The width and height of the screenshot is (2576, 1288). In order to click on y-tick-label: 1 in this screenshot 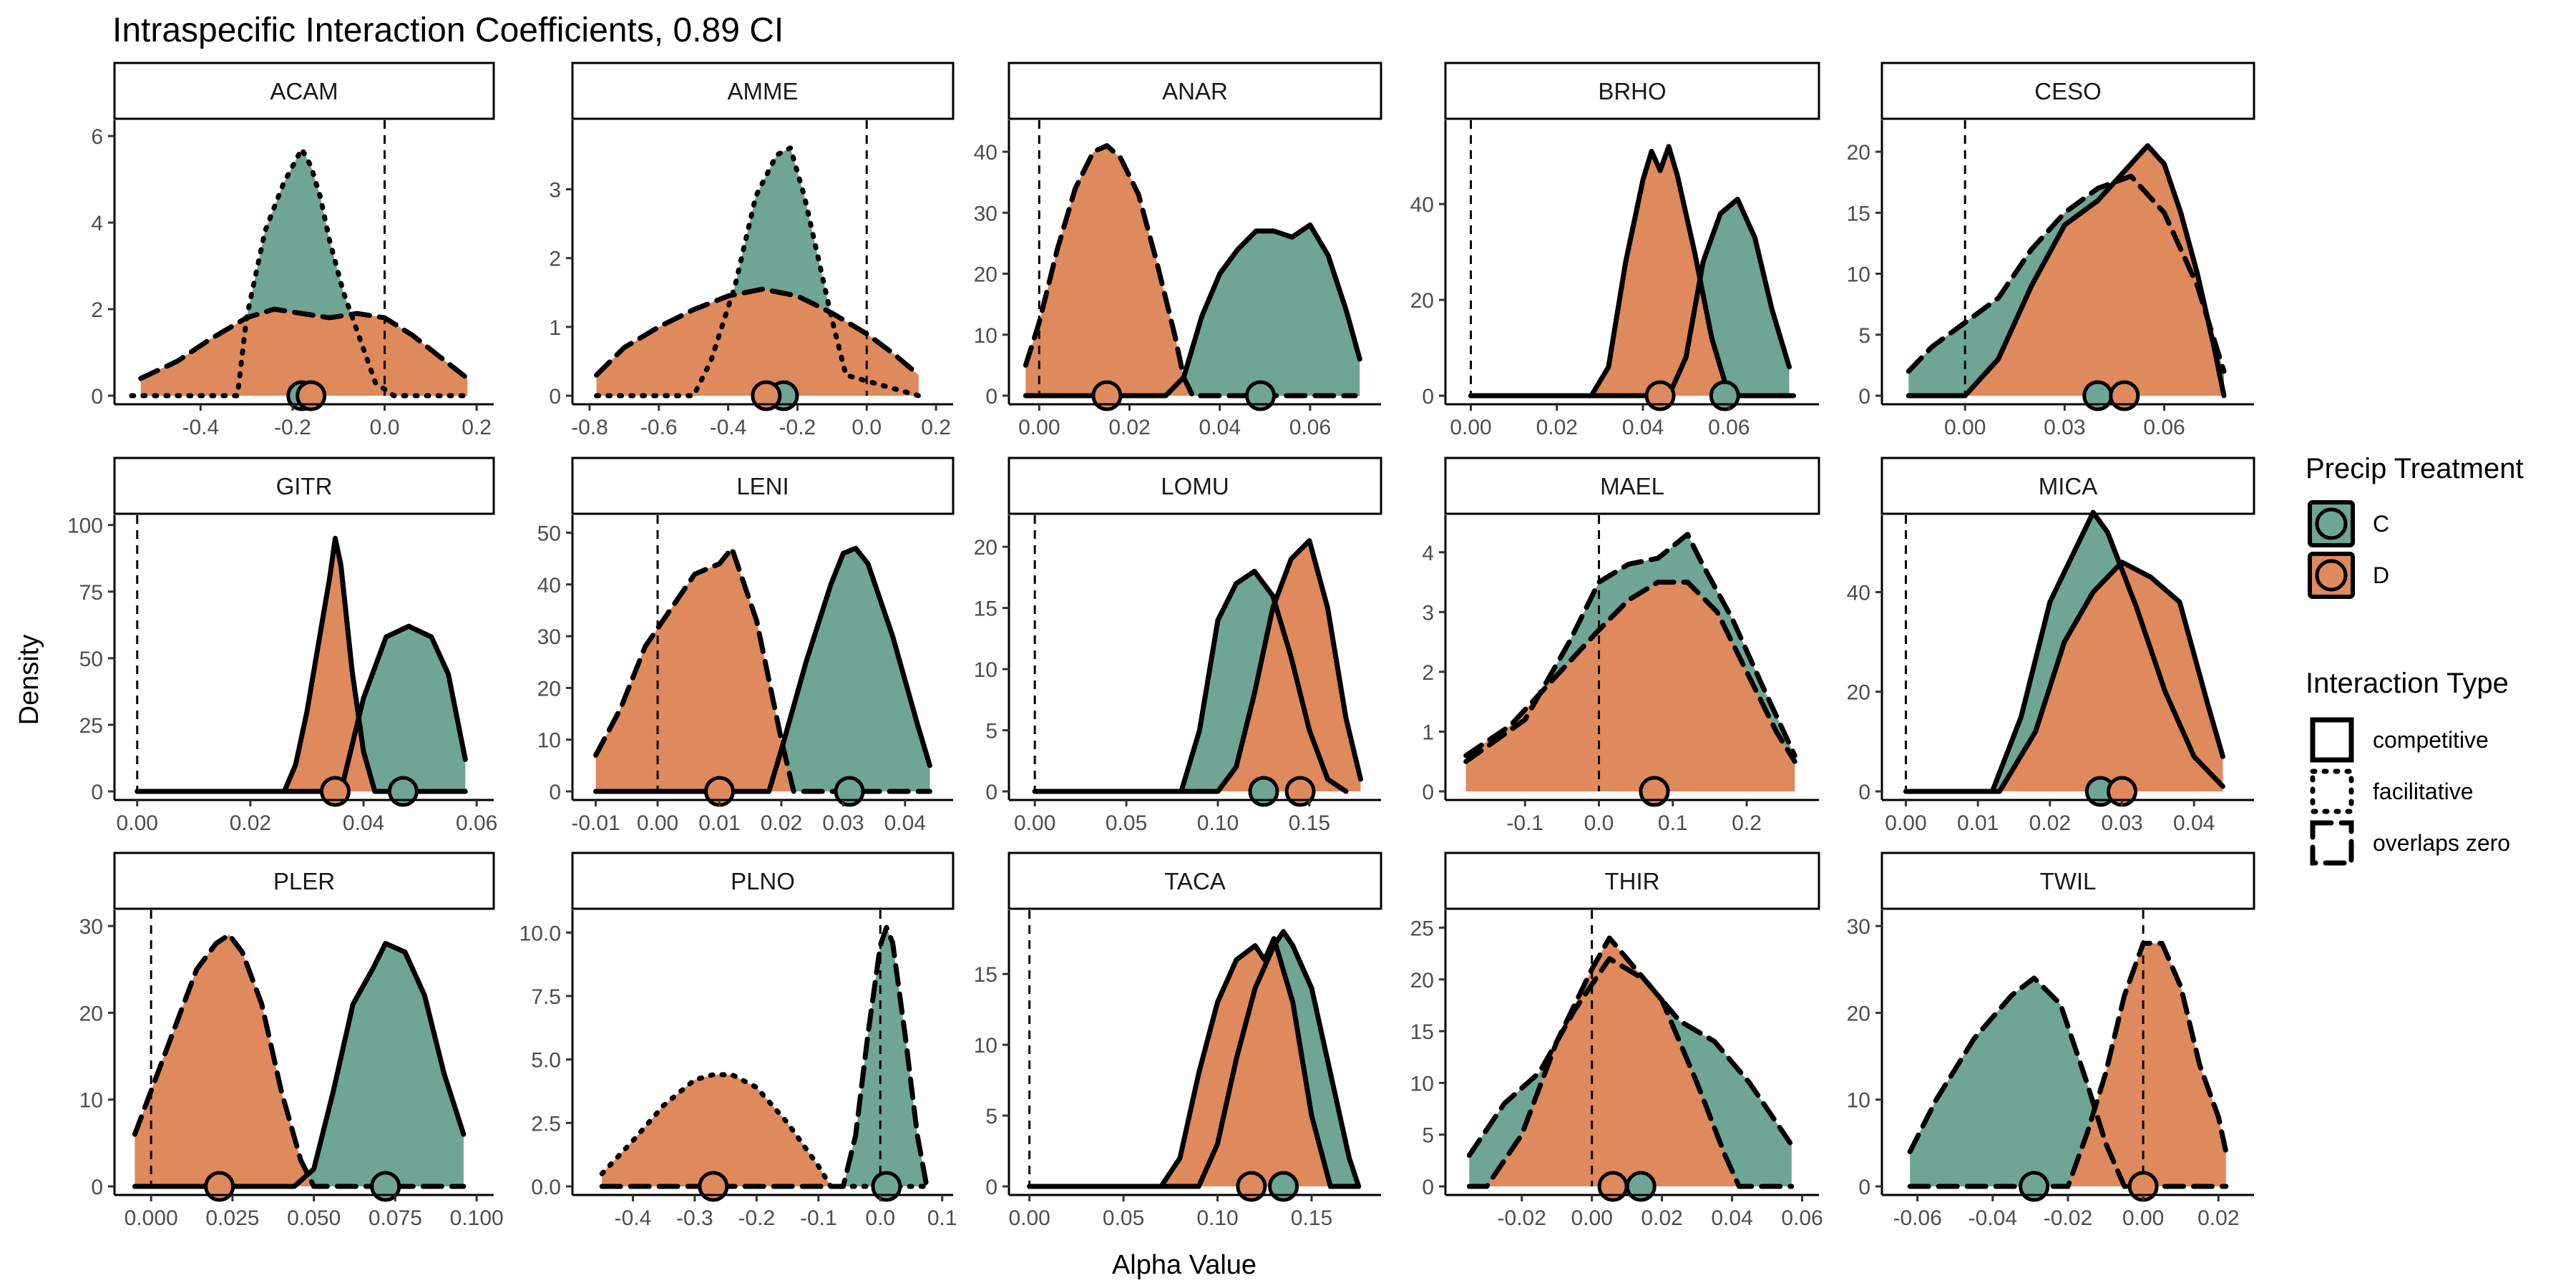, I will do `click(555, 328)`.